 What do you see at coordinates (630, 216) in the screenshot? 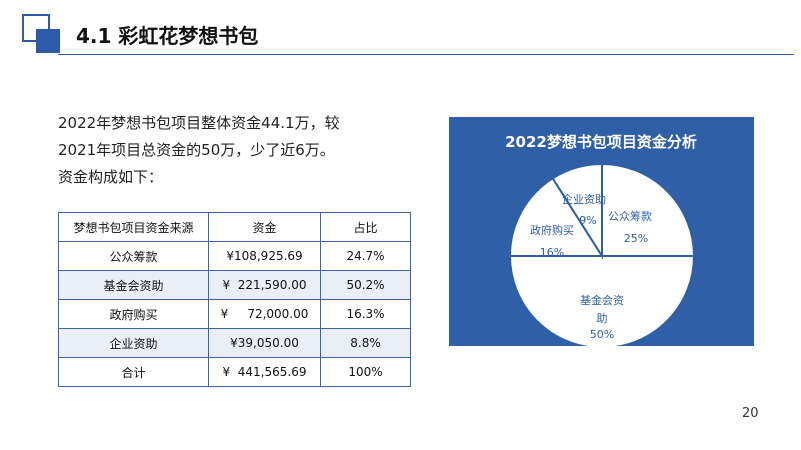
I see `slice-label: 公众筹款` at bounding box center [630, 216].